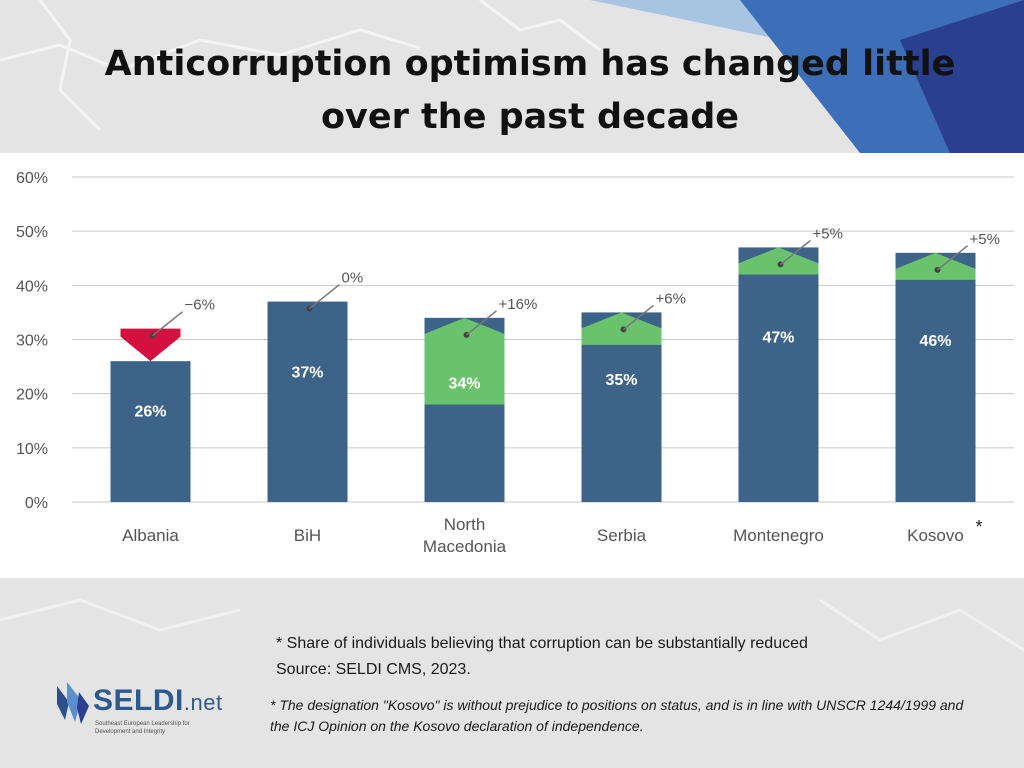  I want to click on logo-wordmark: SELDI.net, so click(158, 701).